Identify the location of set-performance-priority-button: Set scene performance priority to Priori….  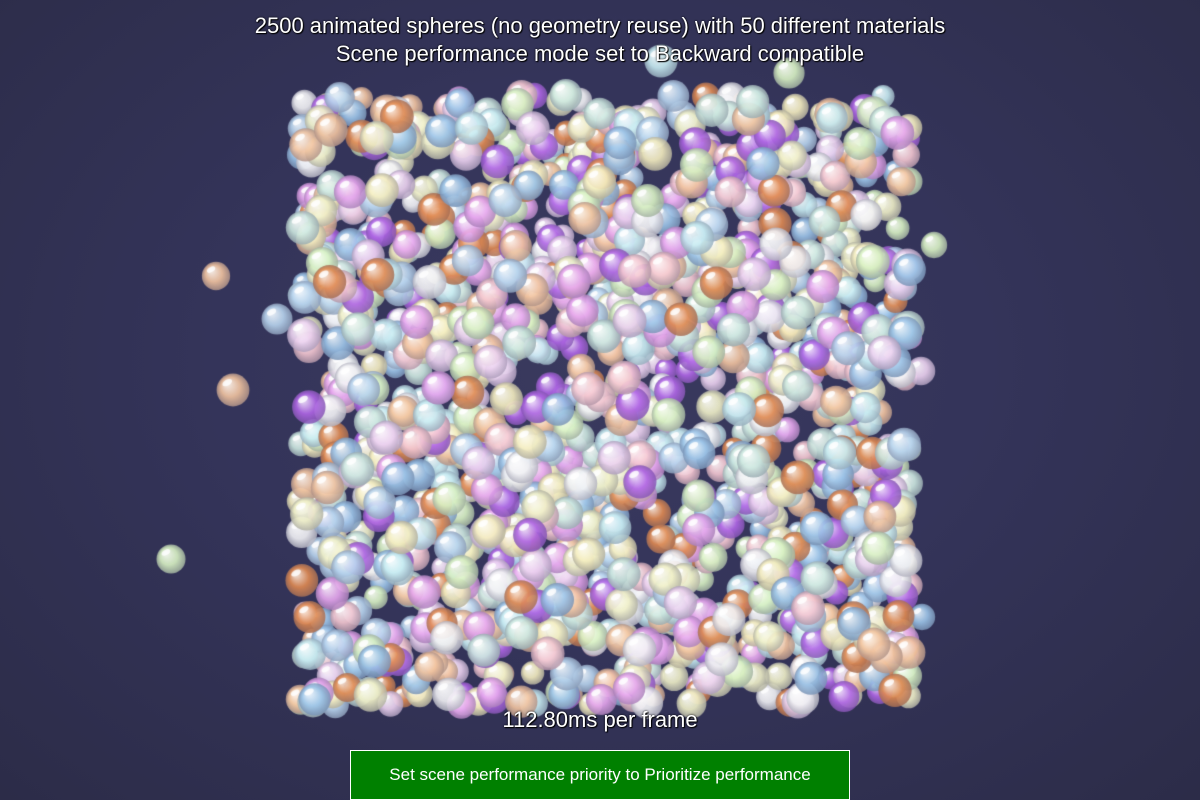
(600, 775).